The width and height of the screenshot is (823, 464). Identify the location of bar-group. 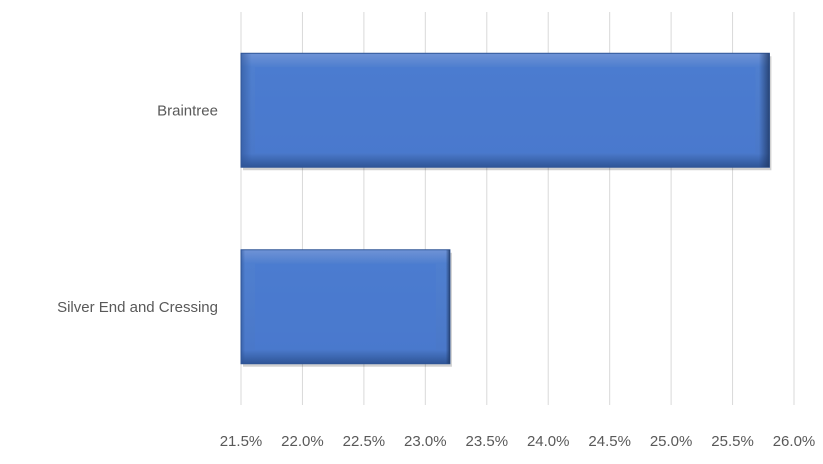
(346, 308).